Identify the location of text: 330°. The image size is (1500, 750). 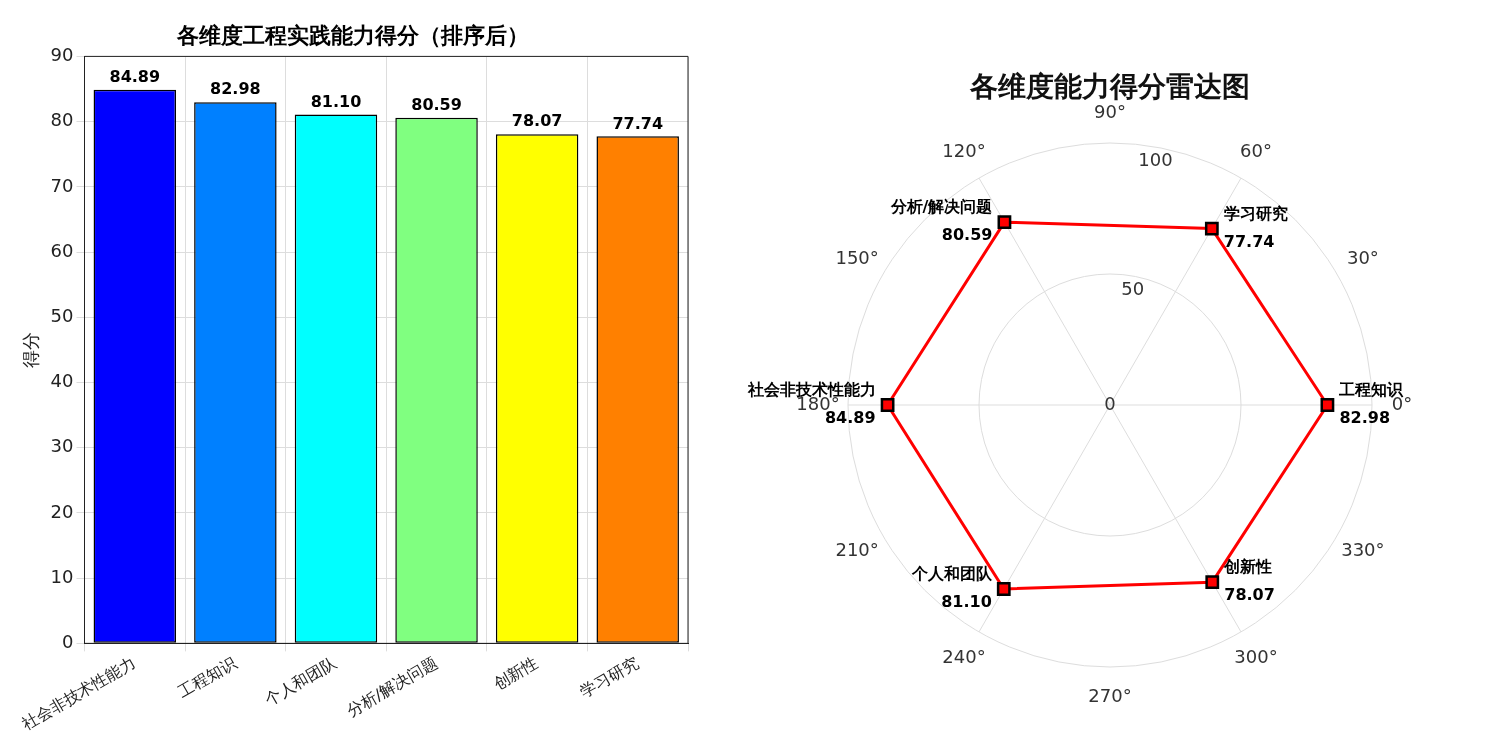
(1363, 549).